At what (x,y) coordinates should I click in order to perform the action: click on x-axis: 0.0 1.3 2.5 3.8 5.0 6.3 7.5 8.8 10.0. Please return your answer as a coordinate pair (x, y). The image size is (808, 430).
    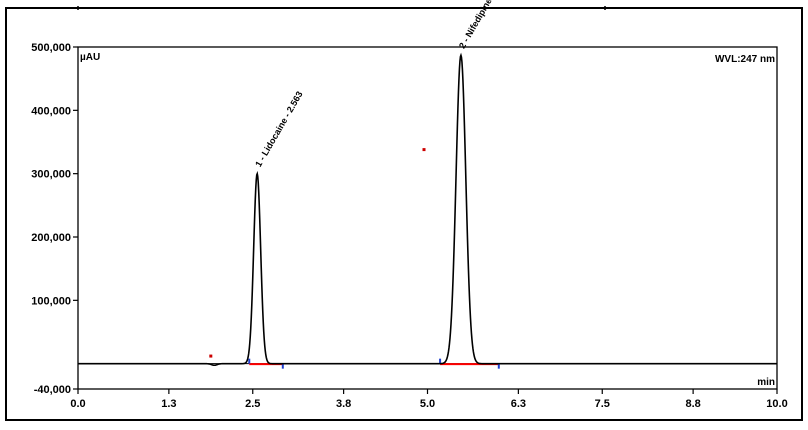
    Looking at the image, I should click on (429, 399).